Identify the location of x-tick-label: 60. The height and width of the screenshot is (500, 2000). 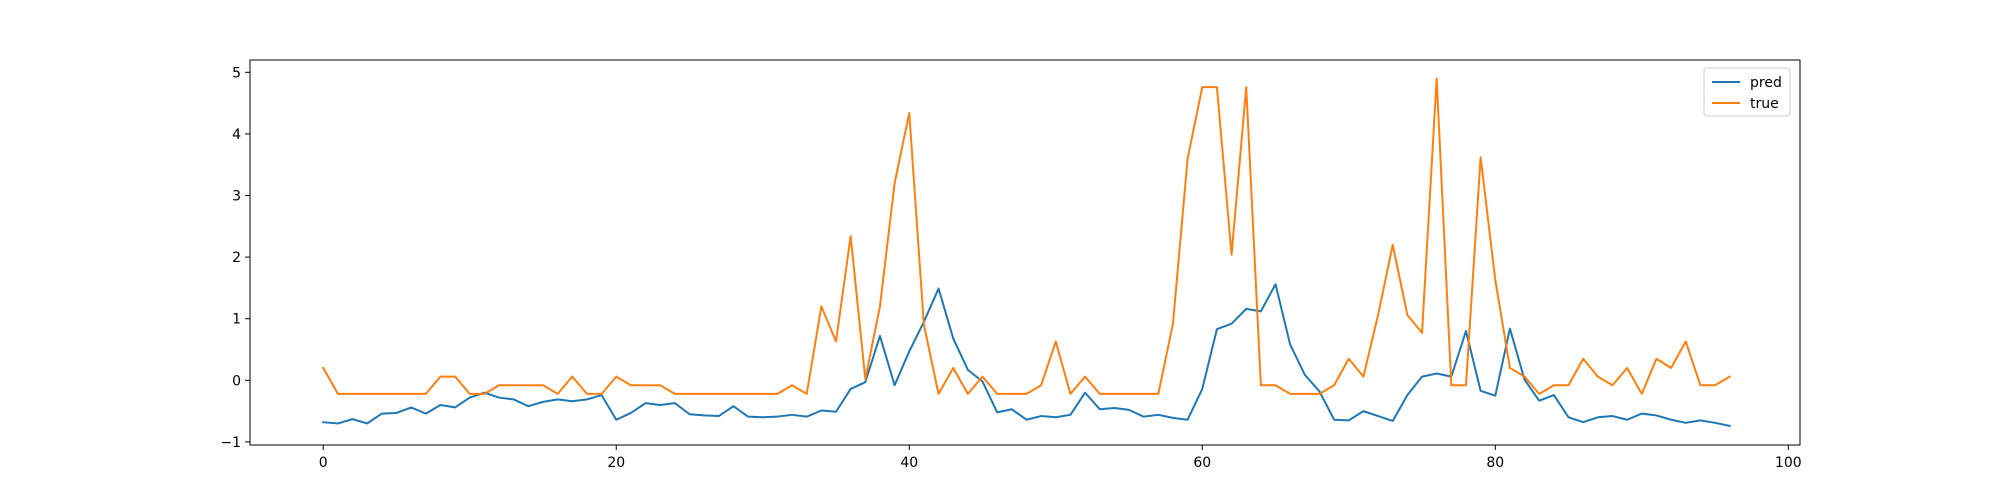
(1202, 463).